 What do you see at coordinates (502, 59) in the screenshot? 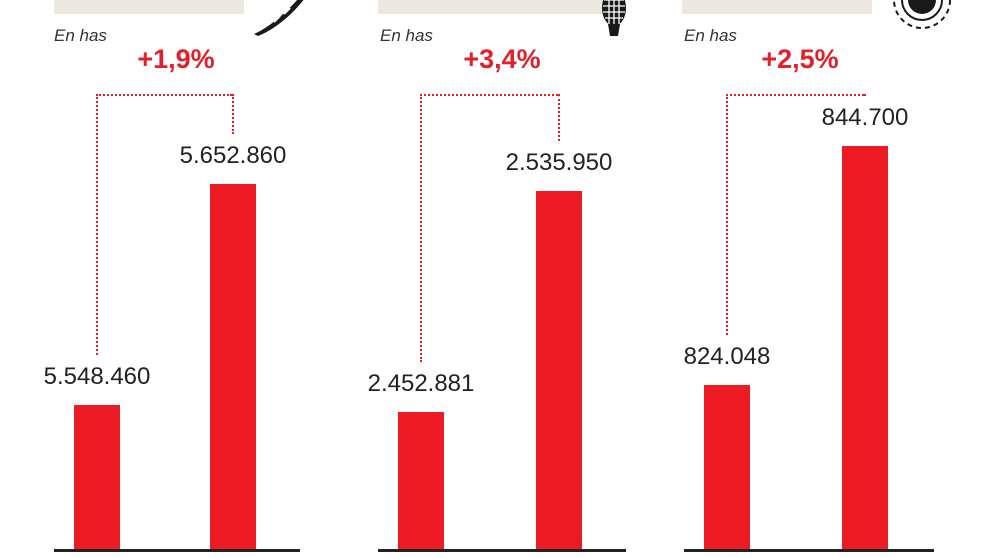
I see `change-label-2: +3,4%` at bounding box center [502, 59].